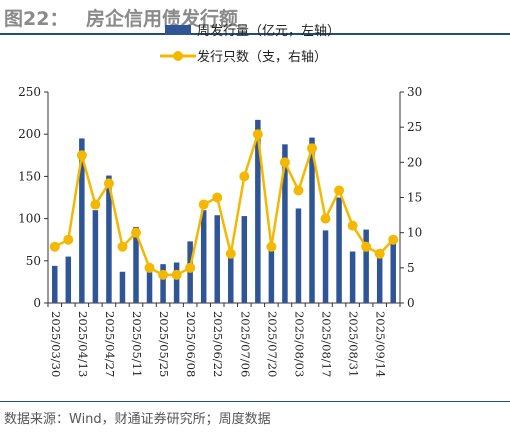 The image size is (510, 432). What do you see at coordinates (381, 344) in the screenshot?
I see `x-tick-label: 2025/09/14` at bounding box center [381, 344].